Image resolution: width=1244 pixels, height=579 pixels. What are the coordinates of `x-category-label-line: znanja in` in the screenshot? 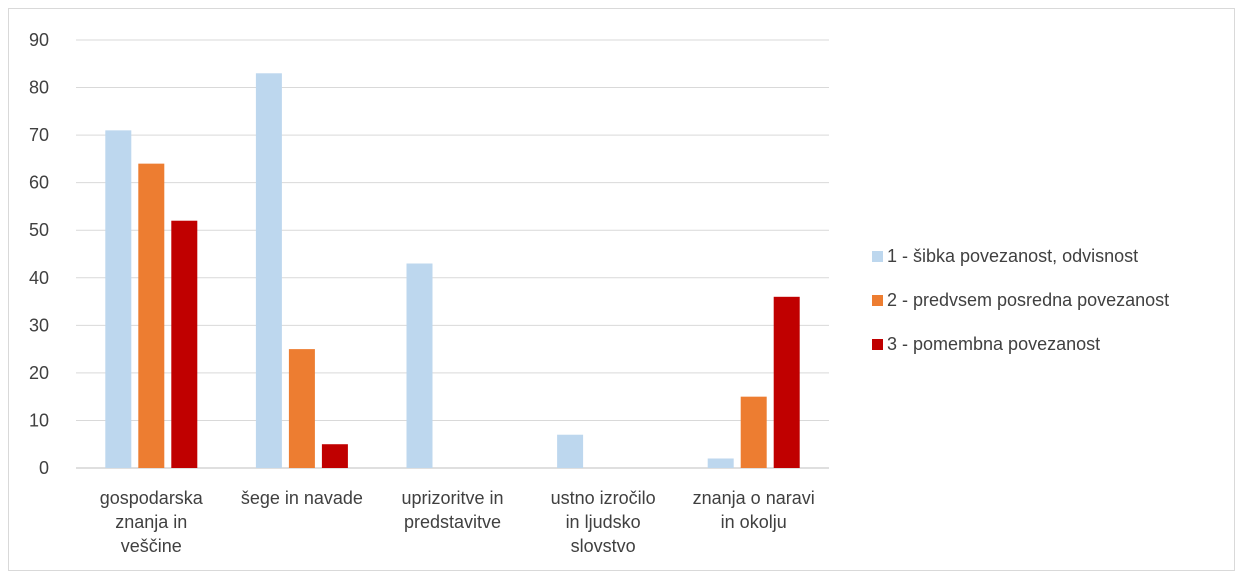 It's located at (151, 522).